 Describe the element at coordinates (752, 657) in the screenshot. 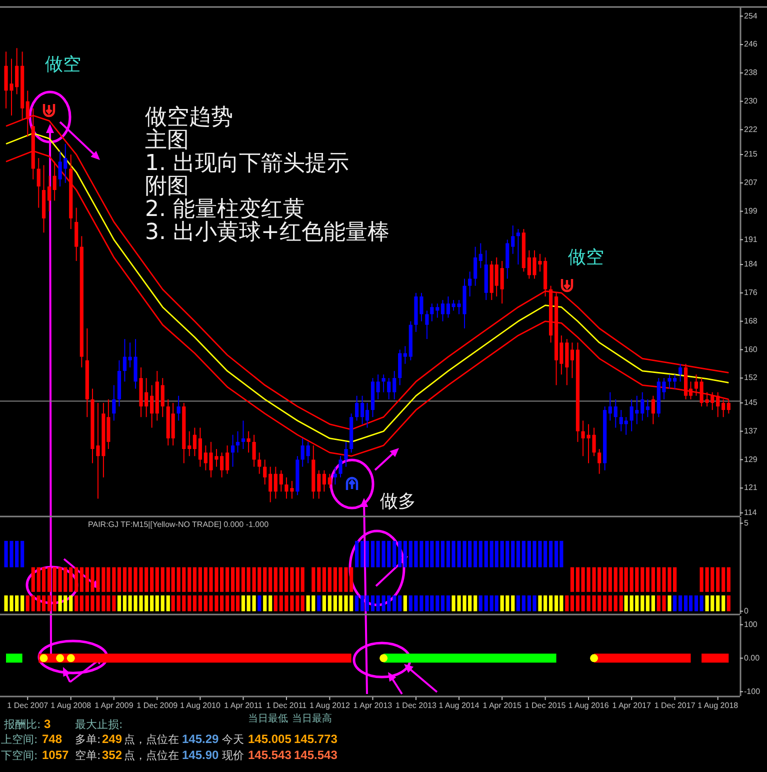

I see `y-tick-label: 0.00` at that location.